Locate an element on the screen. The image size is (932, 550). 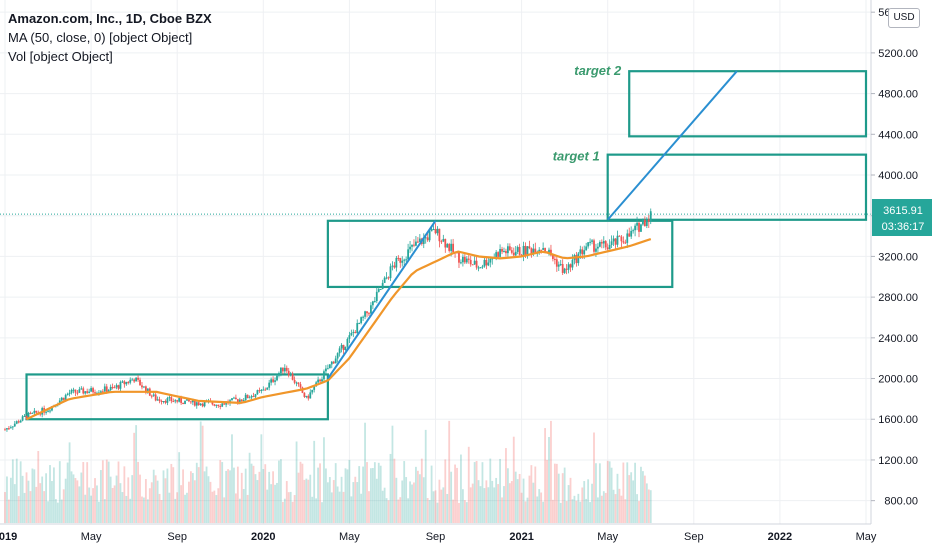
time-axis: 2019 May Sep 2020 May Sep 2021 May Sep 2022 May is located at coordinates (438, 537).